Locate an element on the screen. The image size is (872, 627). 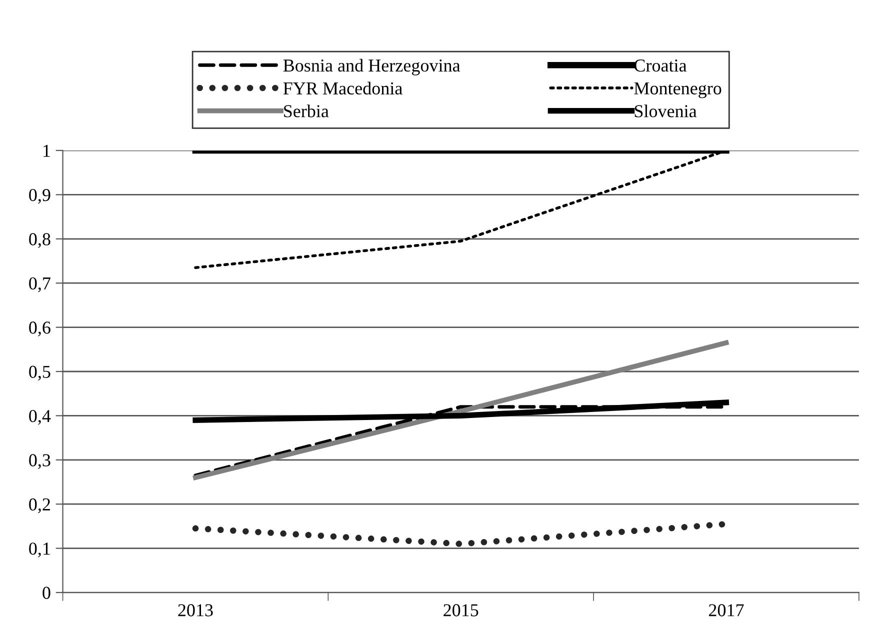
y-tick-label: 0,2 is located at coordinates (39, 506).